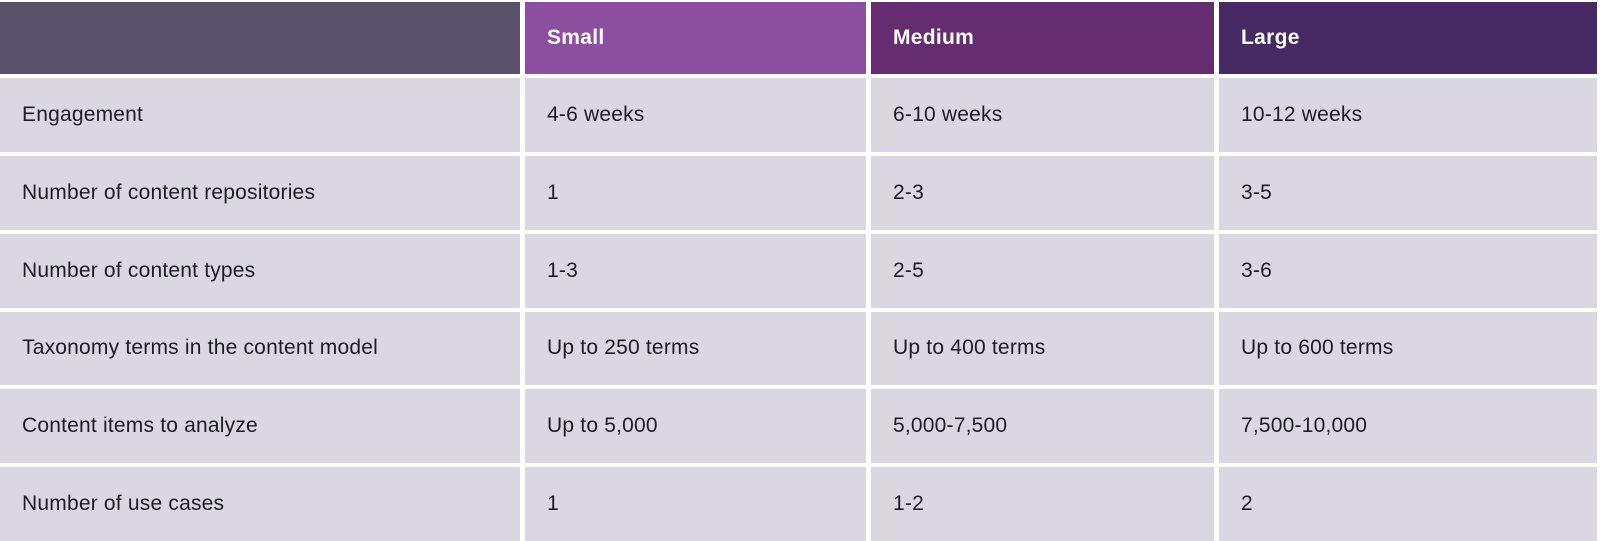 This screenshot has width=1600, height=541. I want to click on column-header-large: Large, so click(1408, 38).